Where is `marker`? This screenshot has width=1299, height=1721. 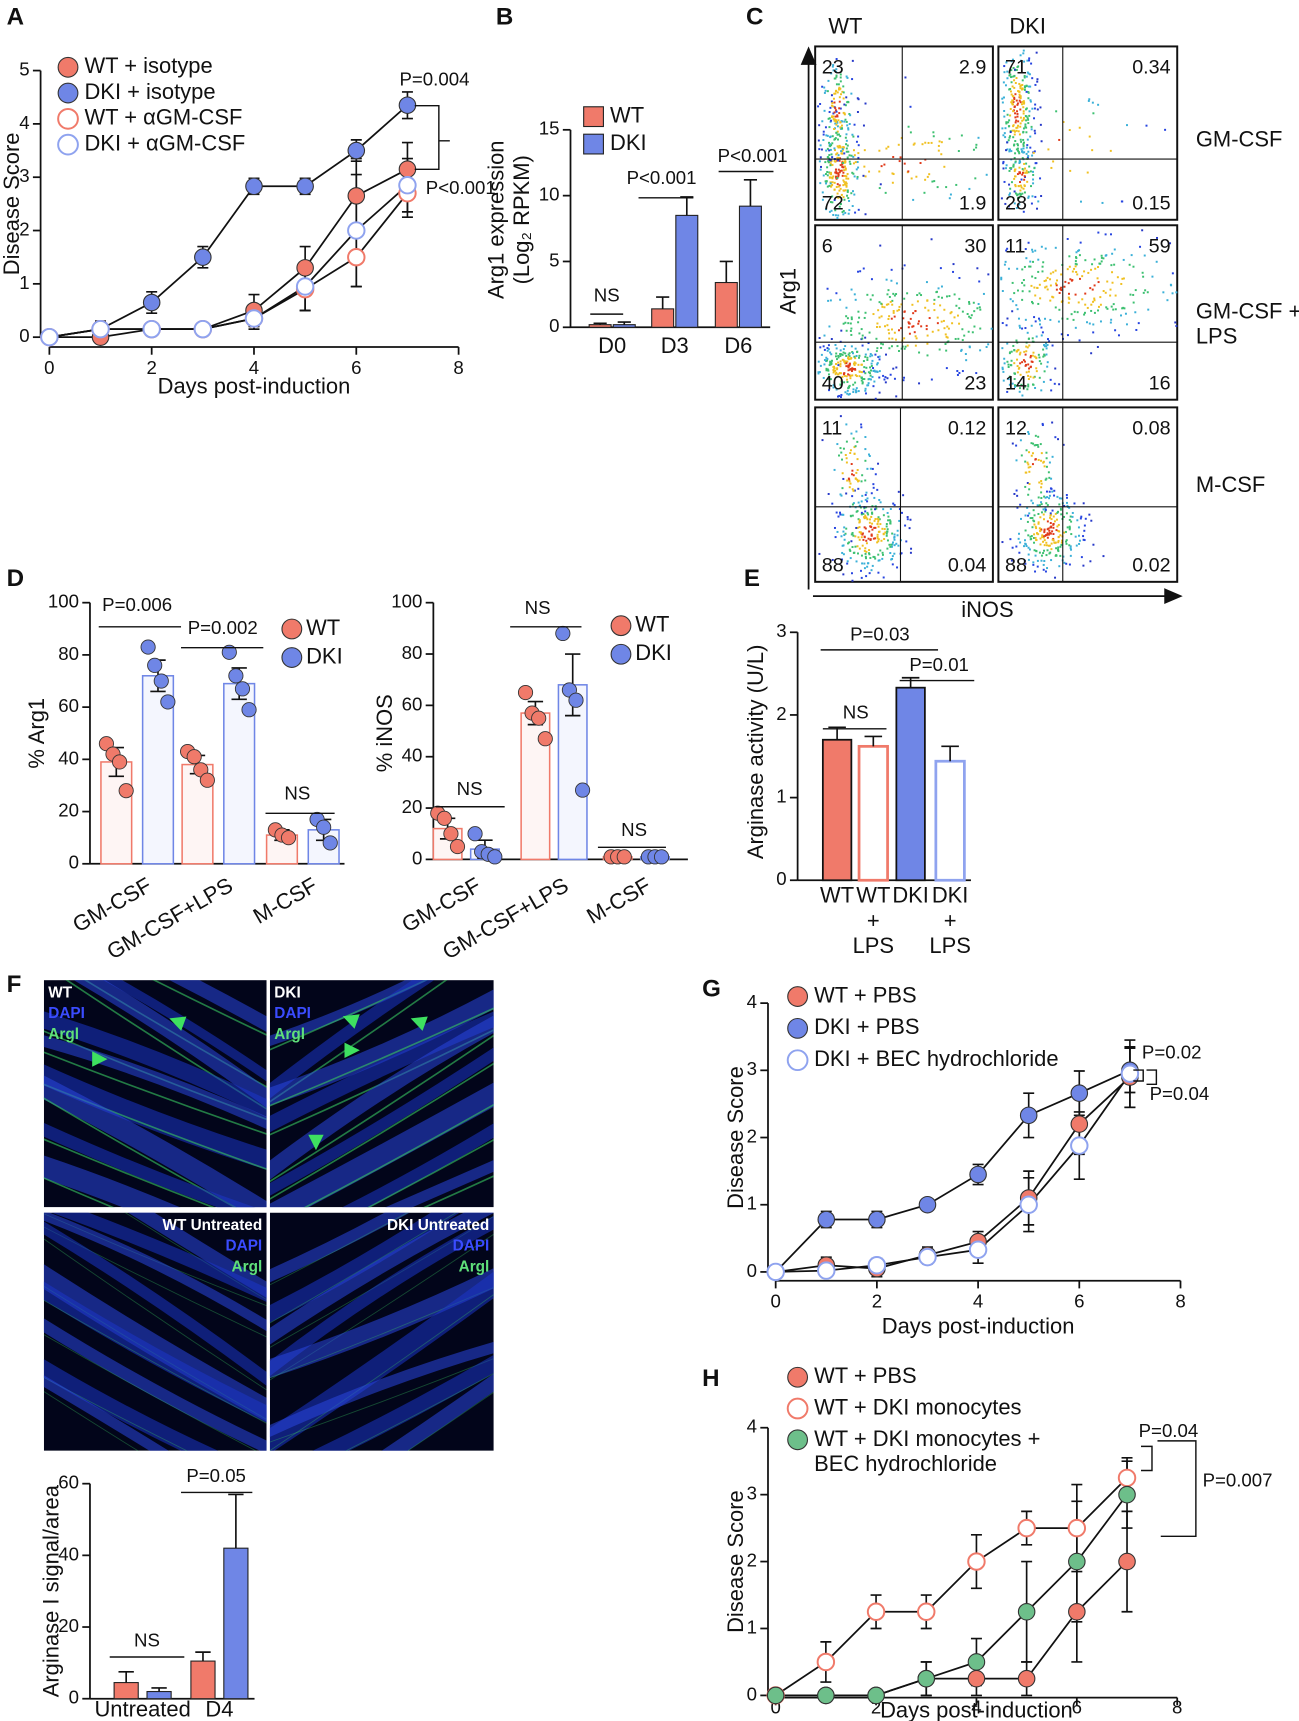
marker is located at coordinates (254, 318).